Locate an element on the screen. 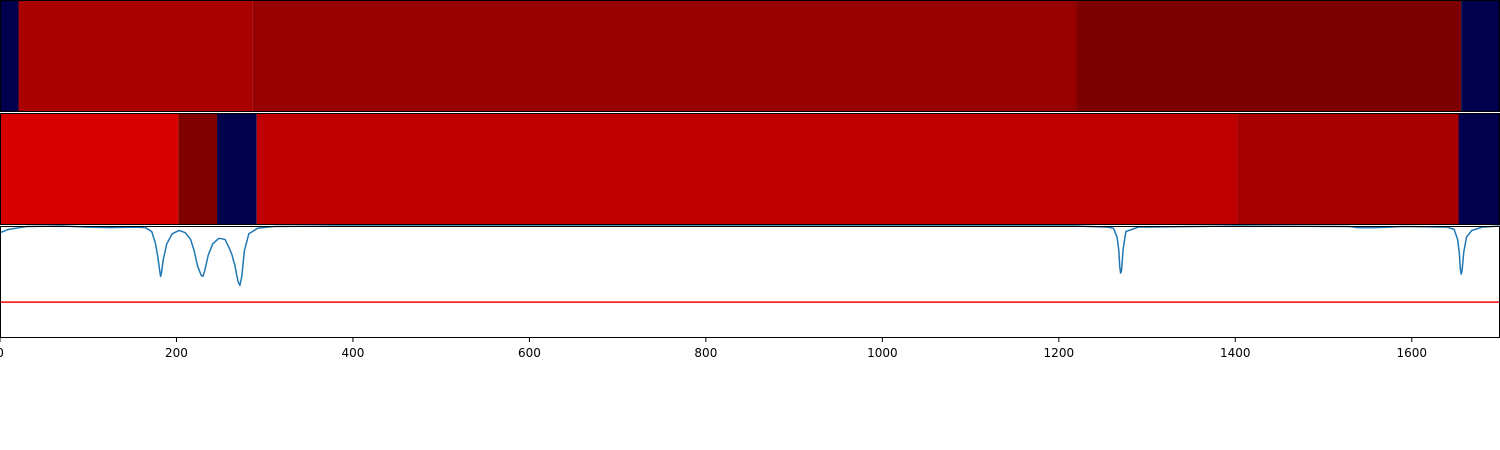 This screenshot has height=450, width=1500. x-tick-label-5: 1000 is located at coordinates (882, 353).